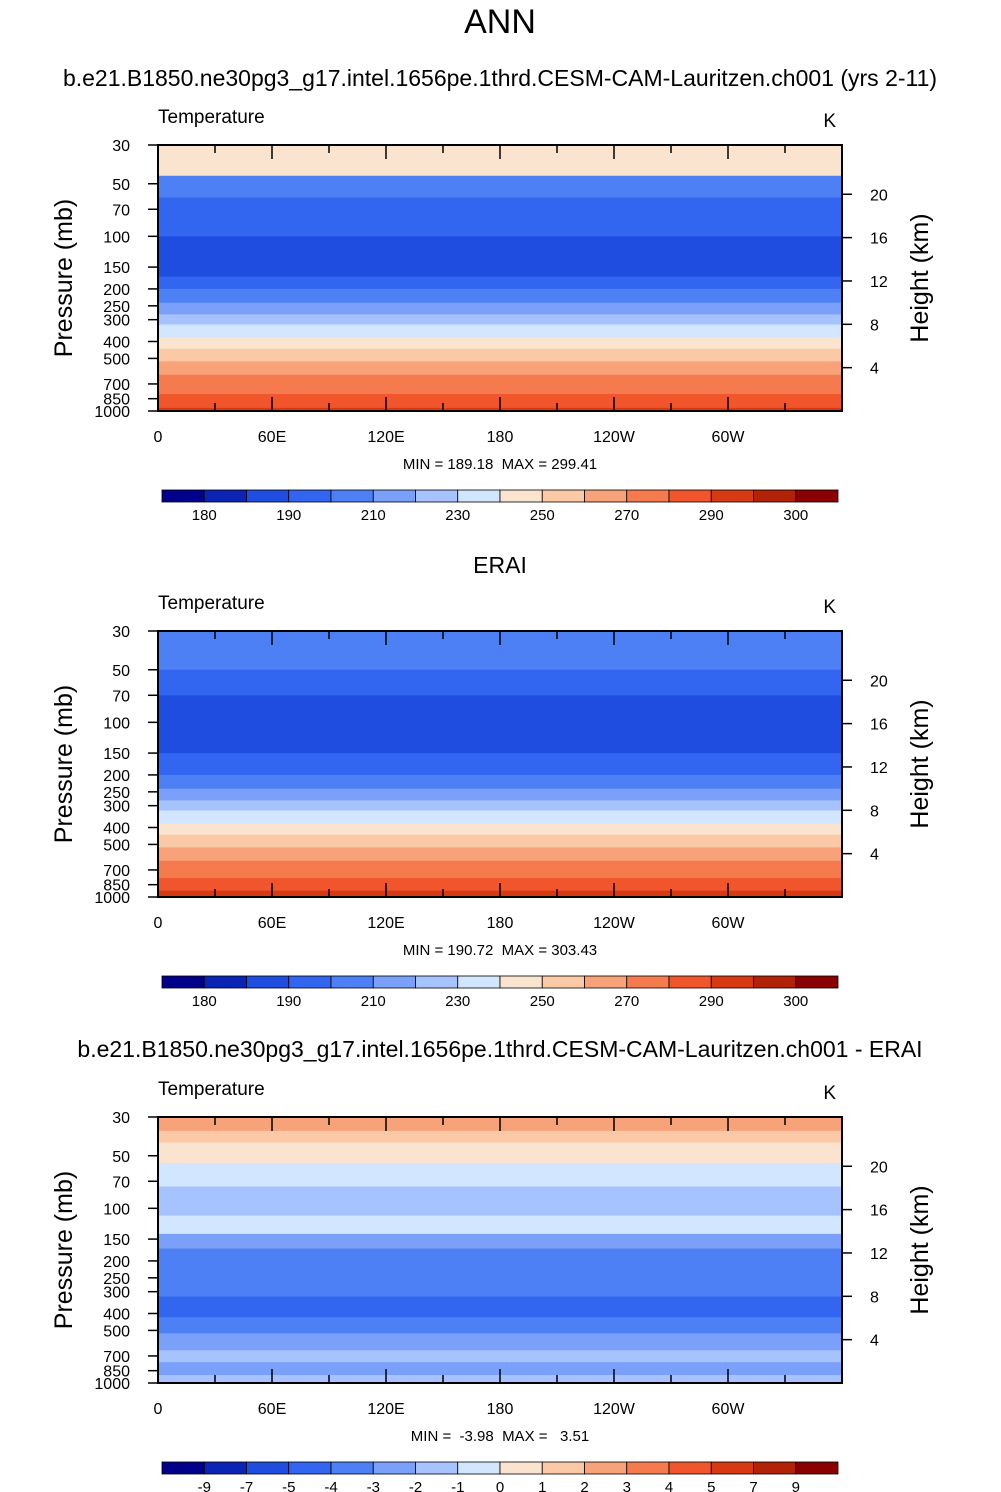  Describe the element at coordinates (116, 342) in the screenshot. I see `y-tick-label: 400` at that location.